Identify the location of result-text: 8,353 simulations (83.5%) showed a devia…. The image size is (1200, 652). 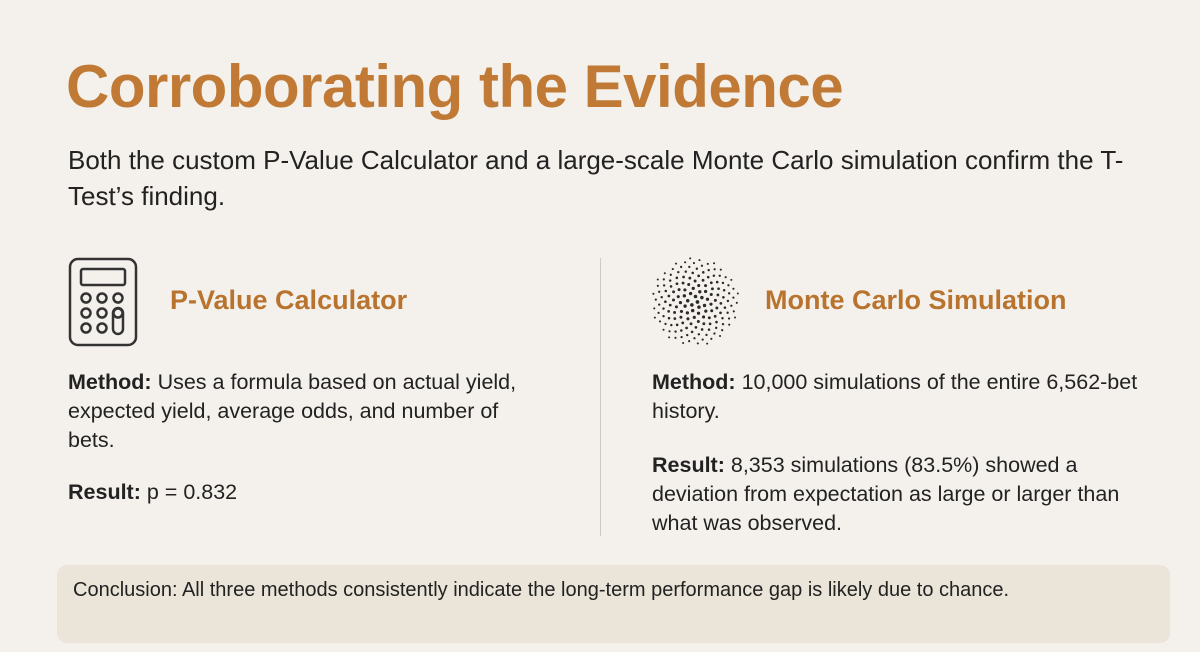
(886, 494).